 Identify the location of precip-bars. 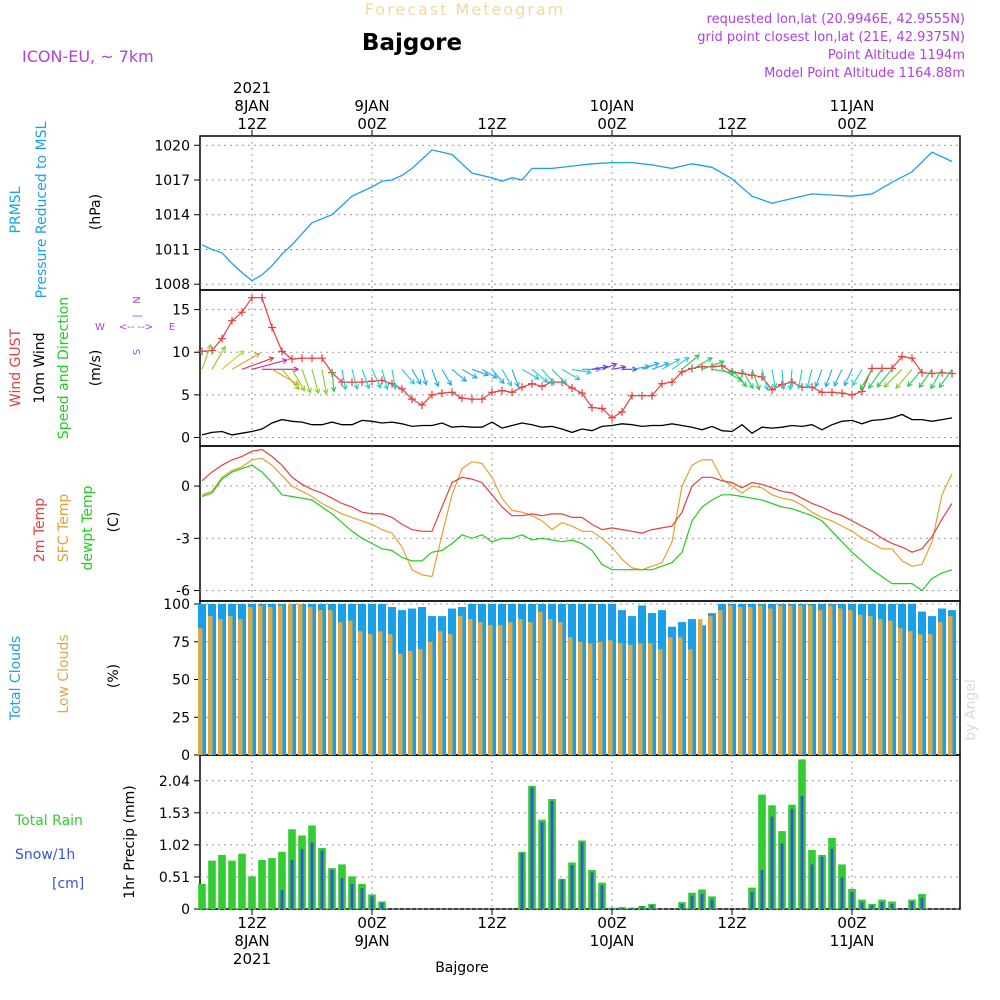
(562, 834).